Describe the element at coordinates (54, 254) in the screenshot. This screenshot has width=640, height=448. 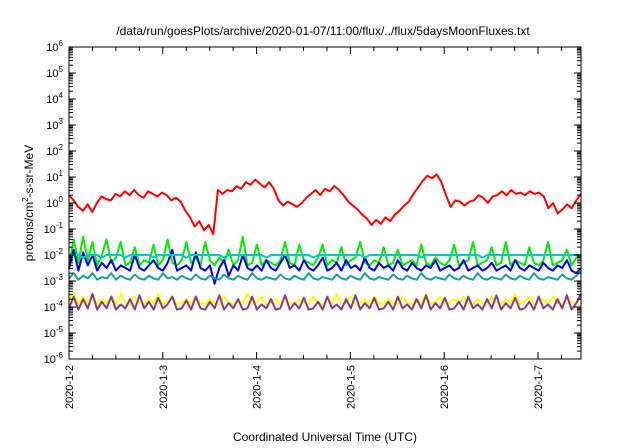
I see `y-tick-label: 10⁻²` at that location.